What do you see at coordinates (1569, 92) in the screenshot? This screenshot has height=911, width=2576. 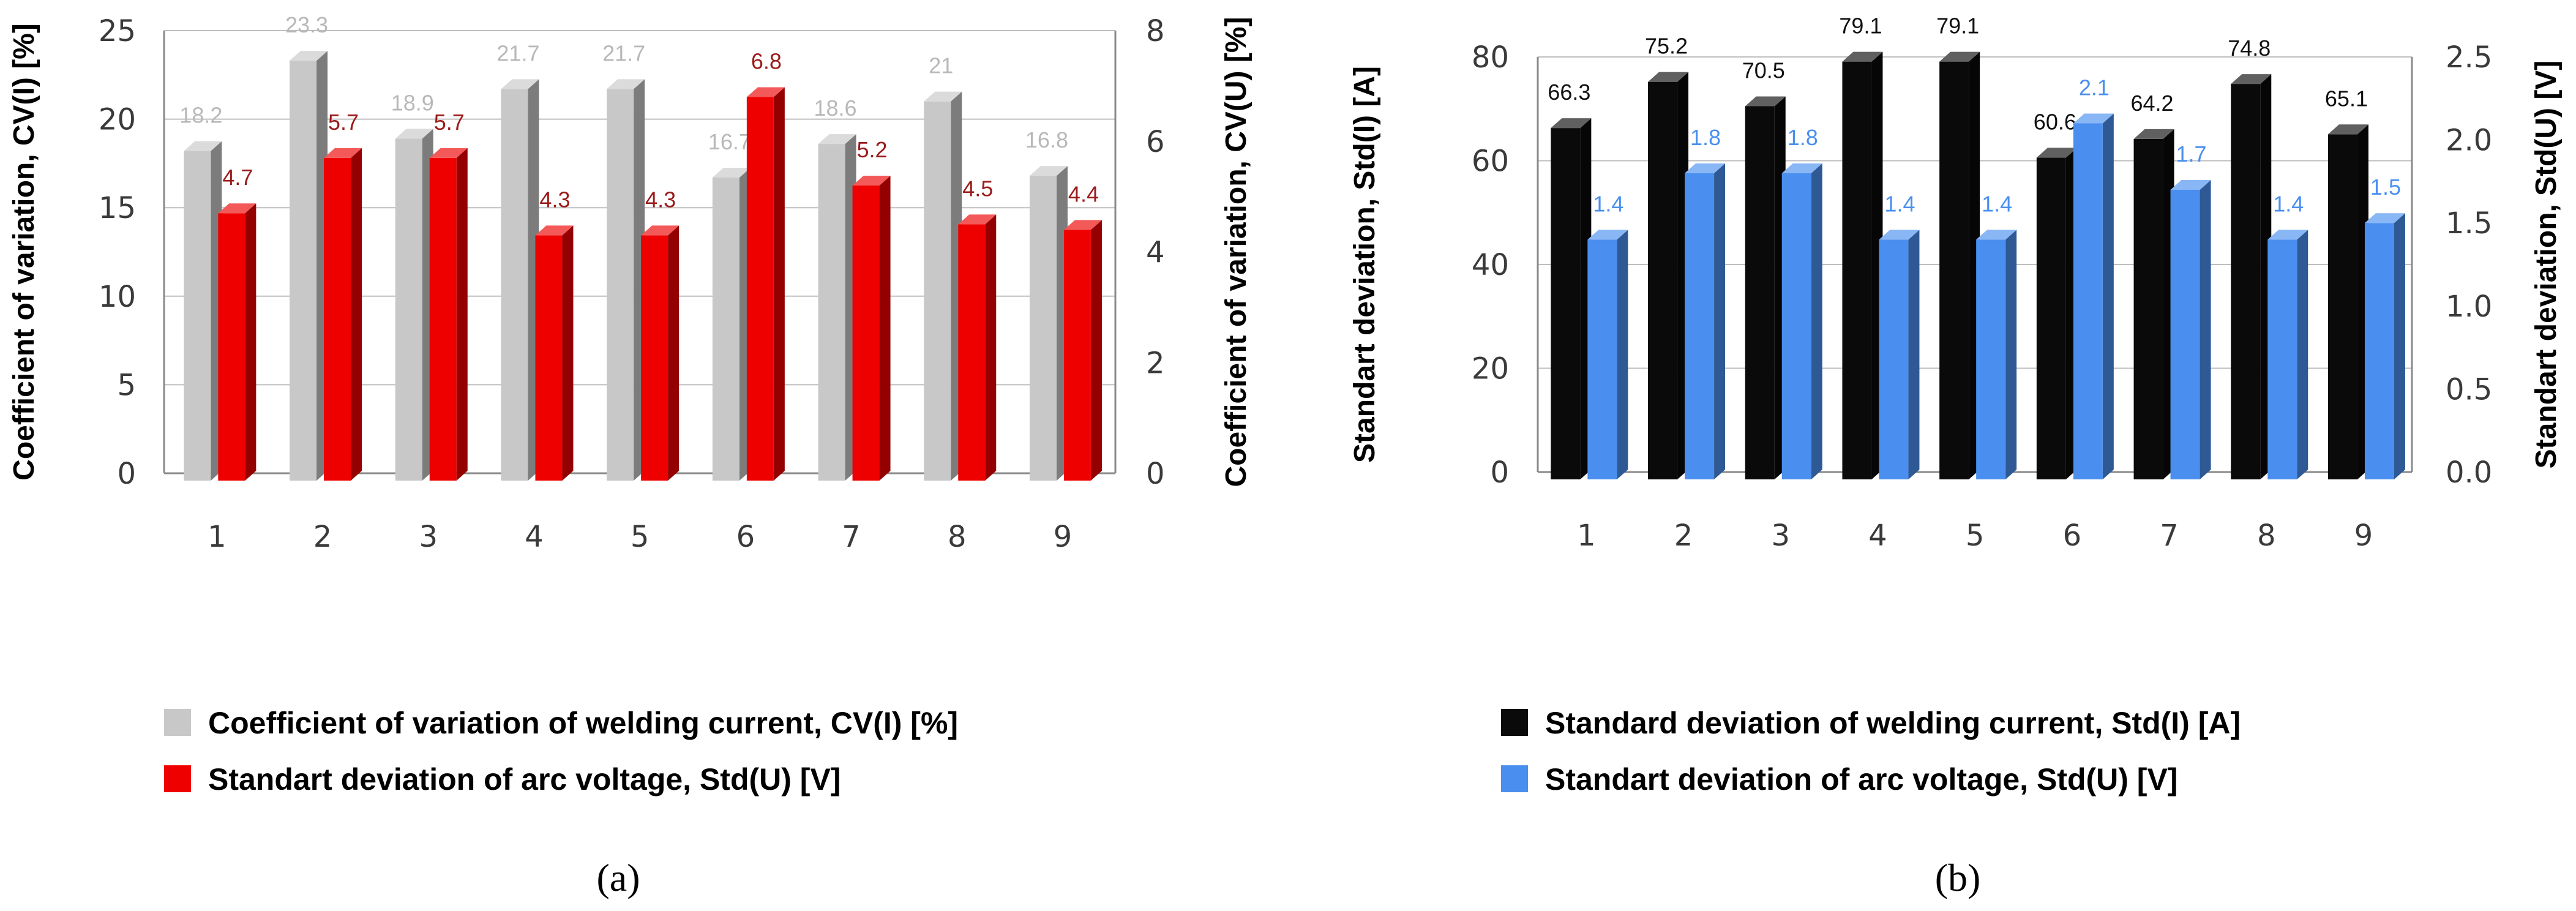 I see `series-1-data-label: 66.3` at bounding box center [1569, 92].